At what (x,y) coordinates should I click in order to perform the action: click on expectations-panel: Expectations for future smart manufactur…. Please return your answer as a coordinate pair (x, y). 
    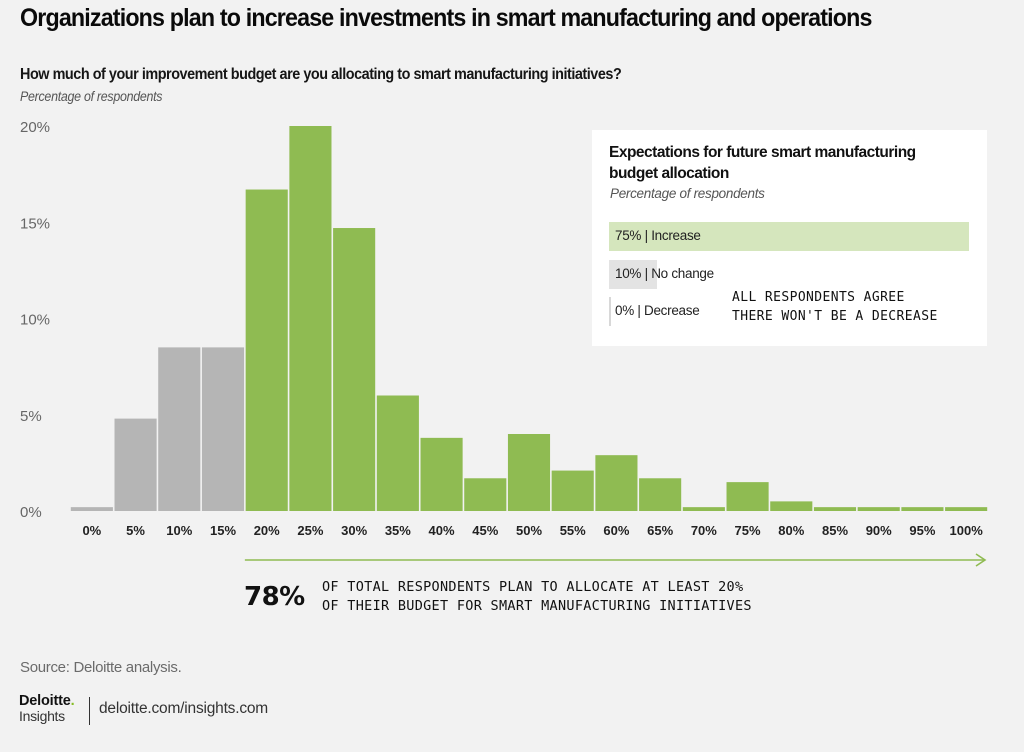
    Looking at the image, I should click on (789, 238).